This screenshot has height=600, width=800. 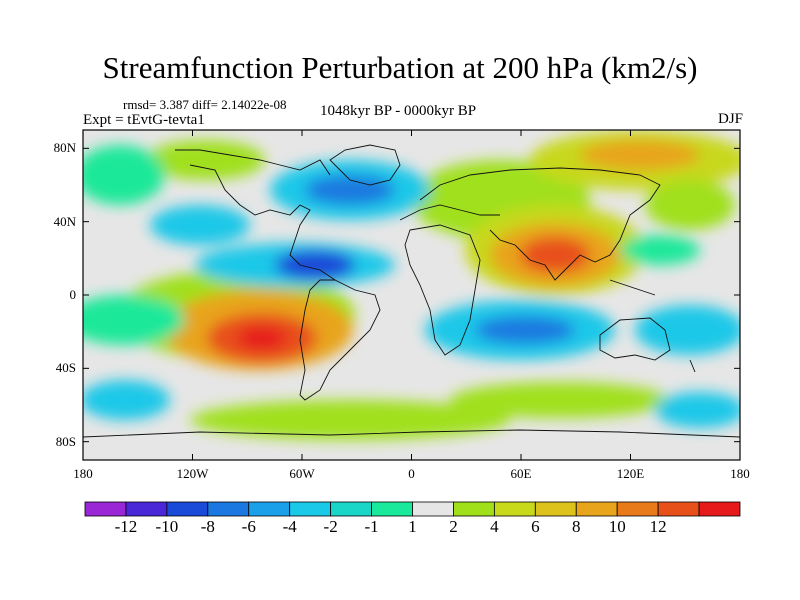 I want to click on colorbar-label: 6, so click(x=535, y=526).